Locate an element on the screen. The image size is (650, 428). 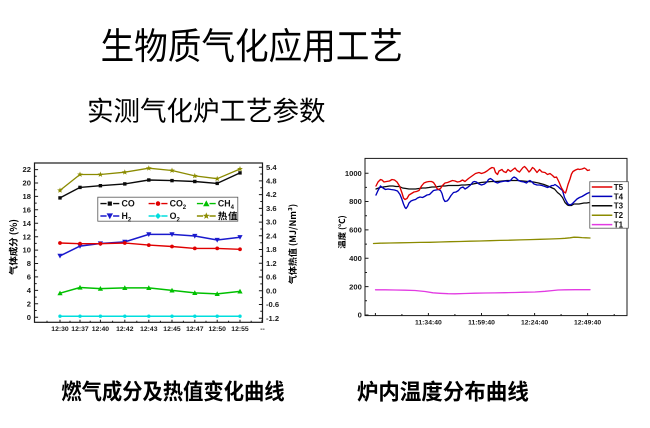
svg-text: 12:30 is located at coordinates (60, 329).